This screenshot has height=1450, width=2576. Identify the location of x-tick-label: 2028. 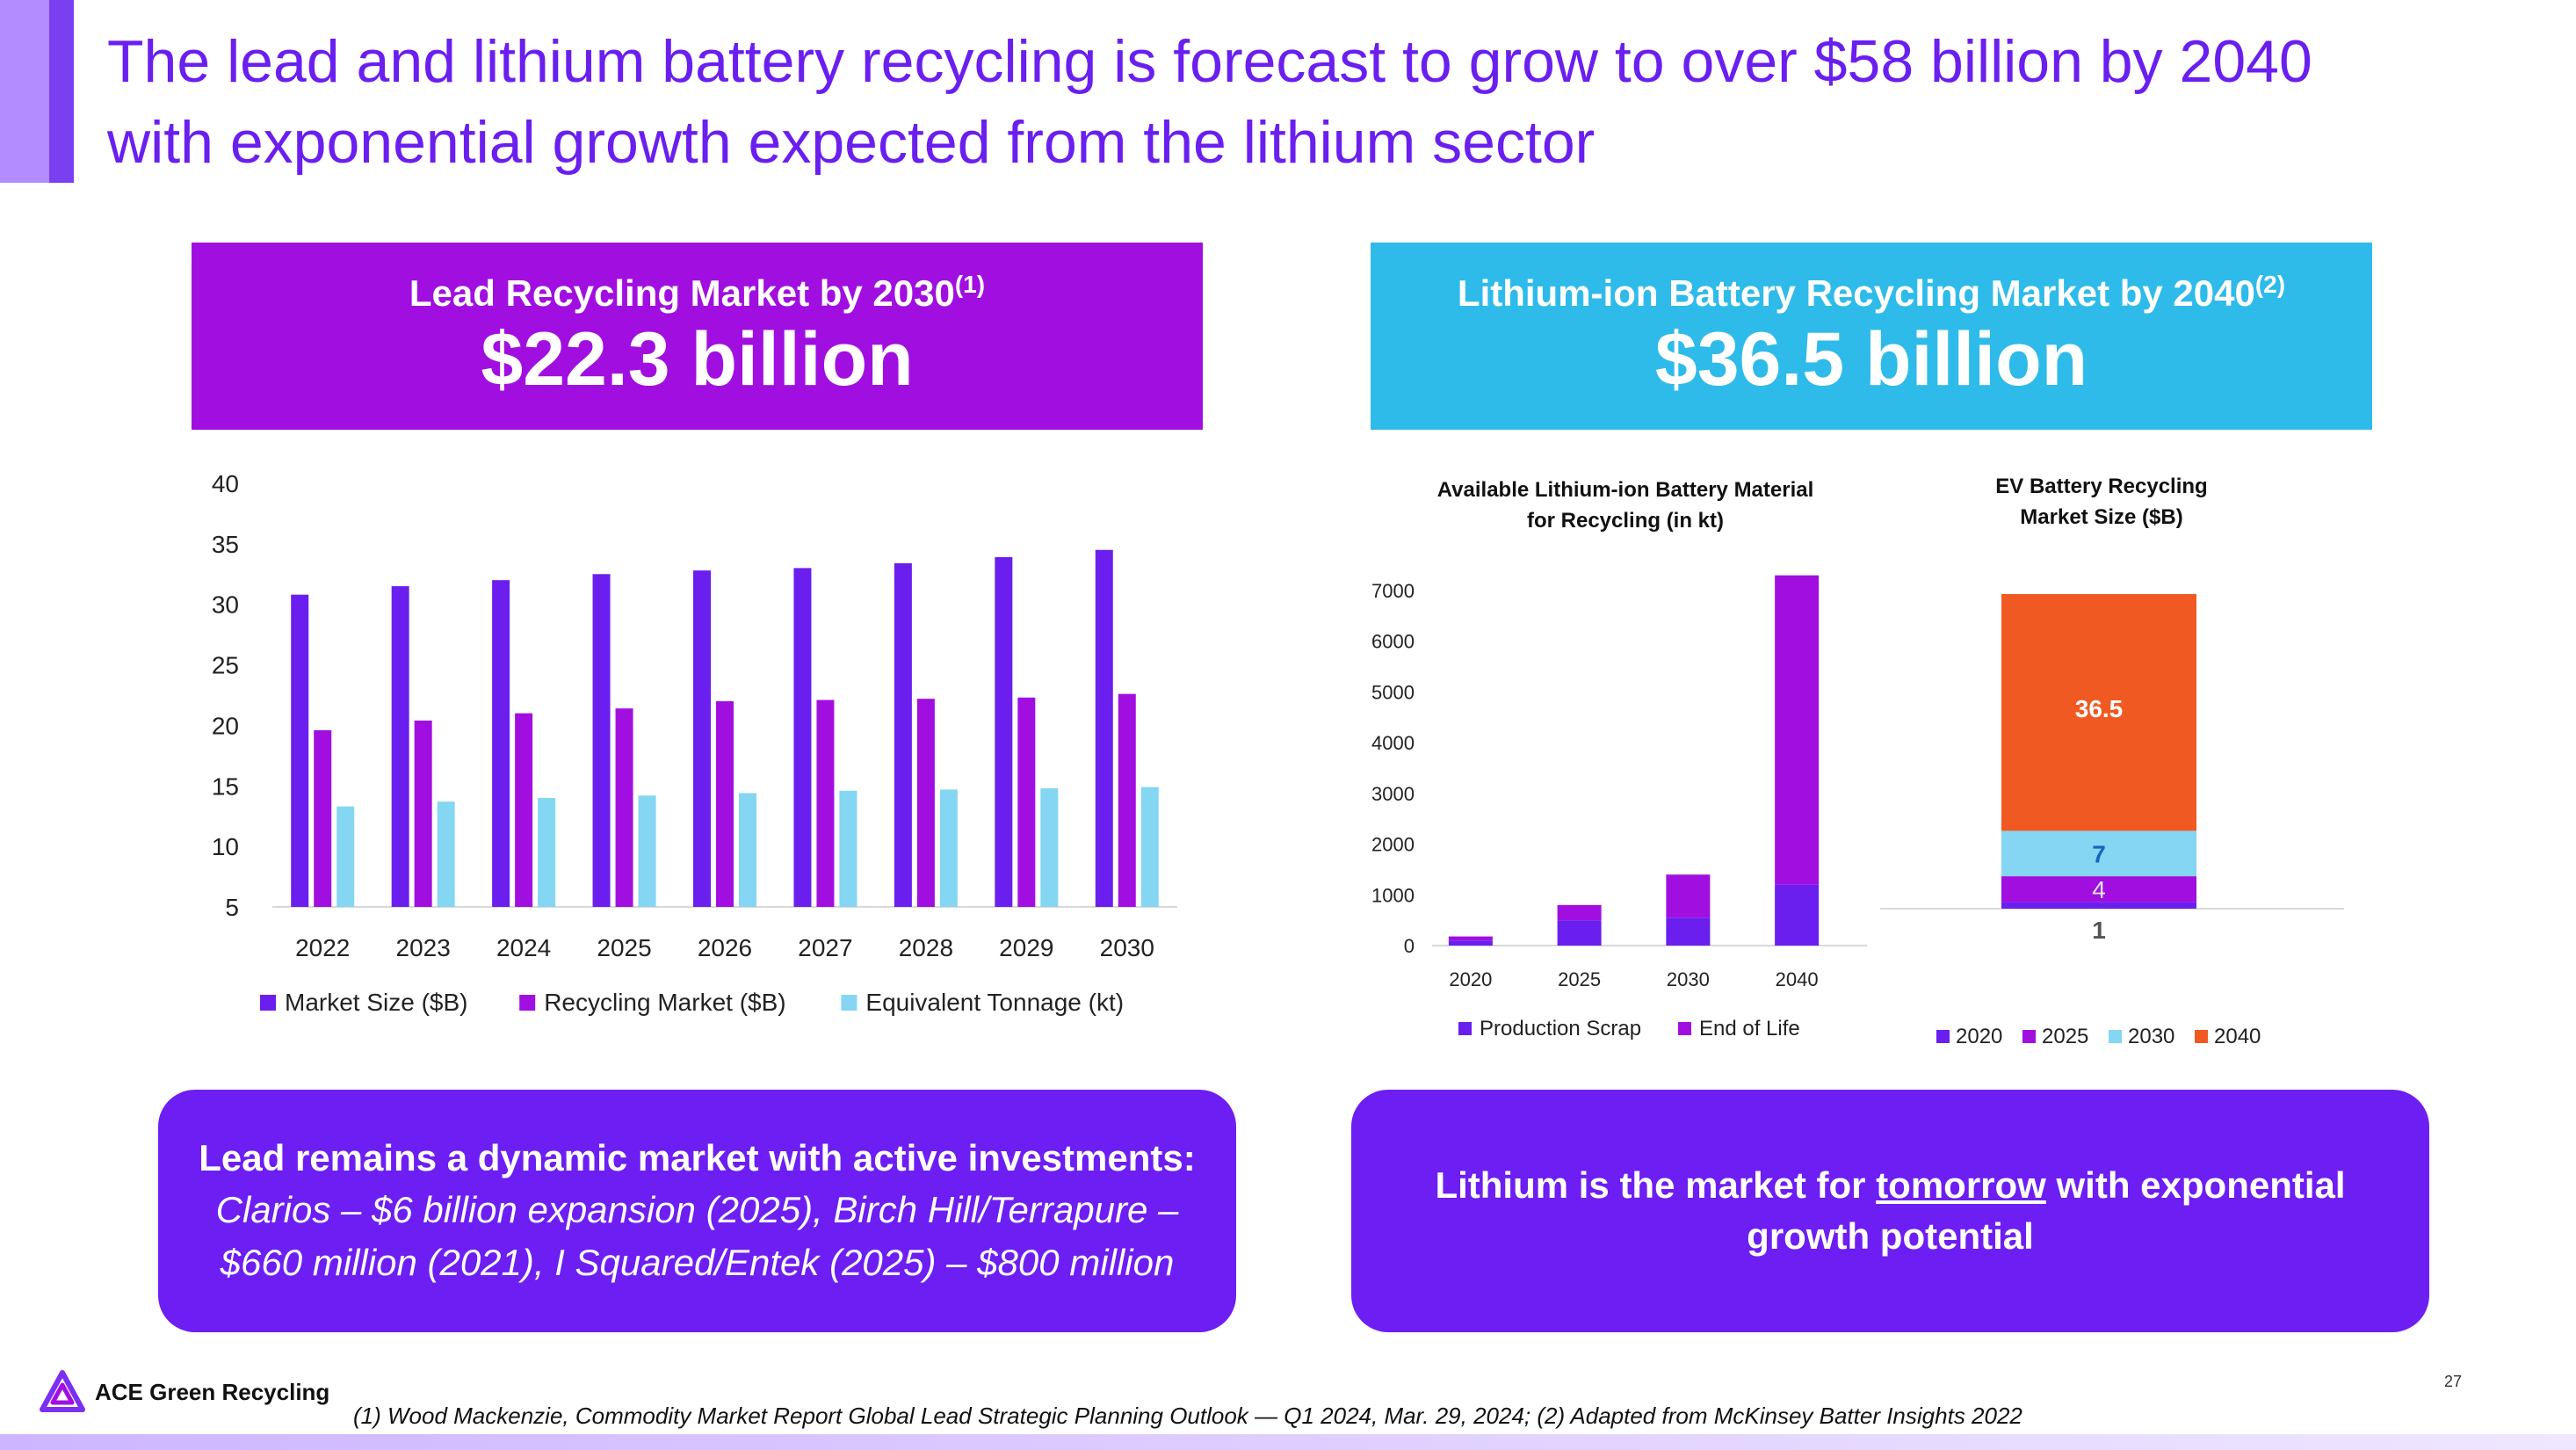
(926, 948).